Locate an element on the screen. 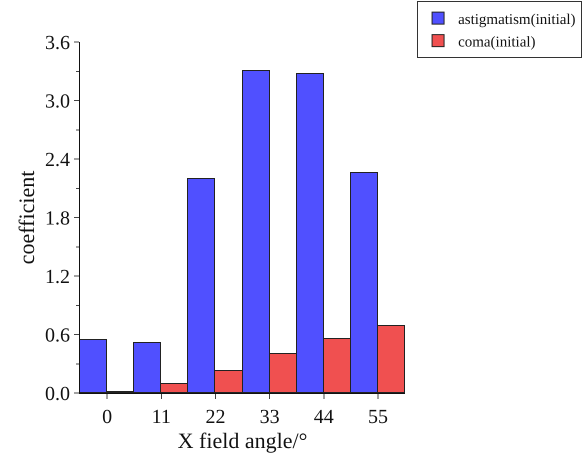 The width and height of the screenshot is (585, 459). legend-label: astigmatism(initial) is located at coordinates (517, 20).